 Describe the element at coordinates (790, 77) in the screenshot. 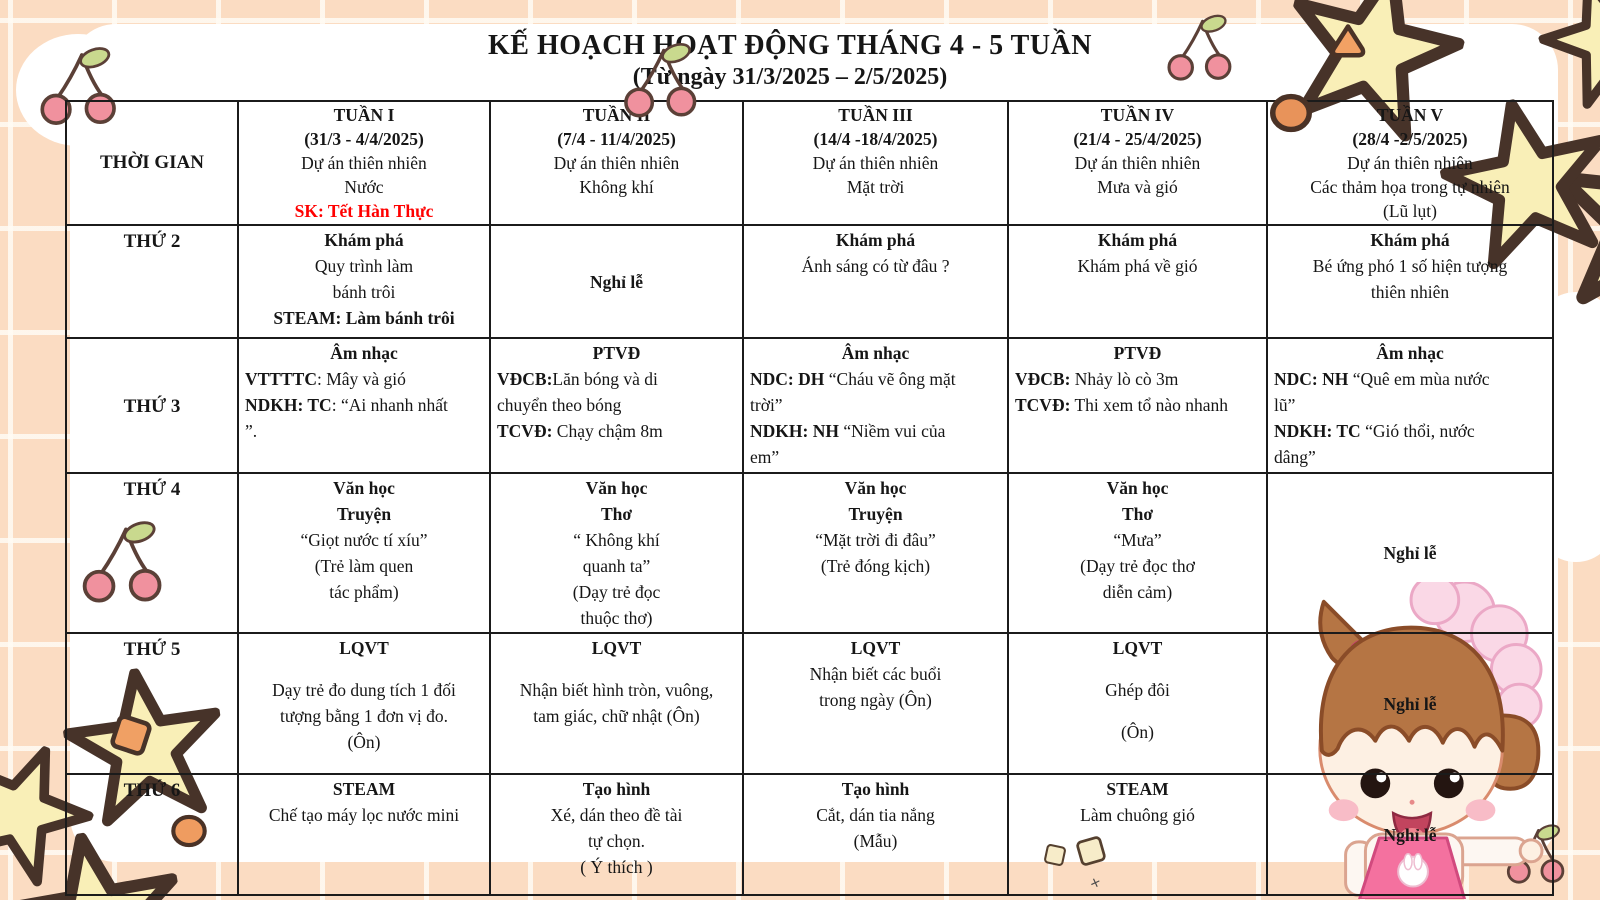

I see `page-subtitle: (Từ ngày 31/3/2025 – 2/5/2025)` at that location.